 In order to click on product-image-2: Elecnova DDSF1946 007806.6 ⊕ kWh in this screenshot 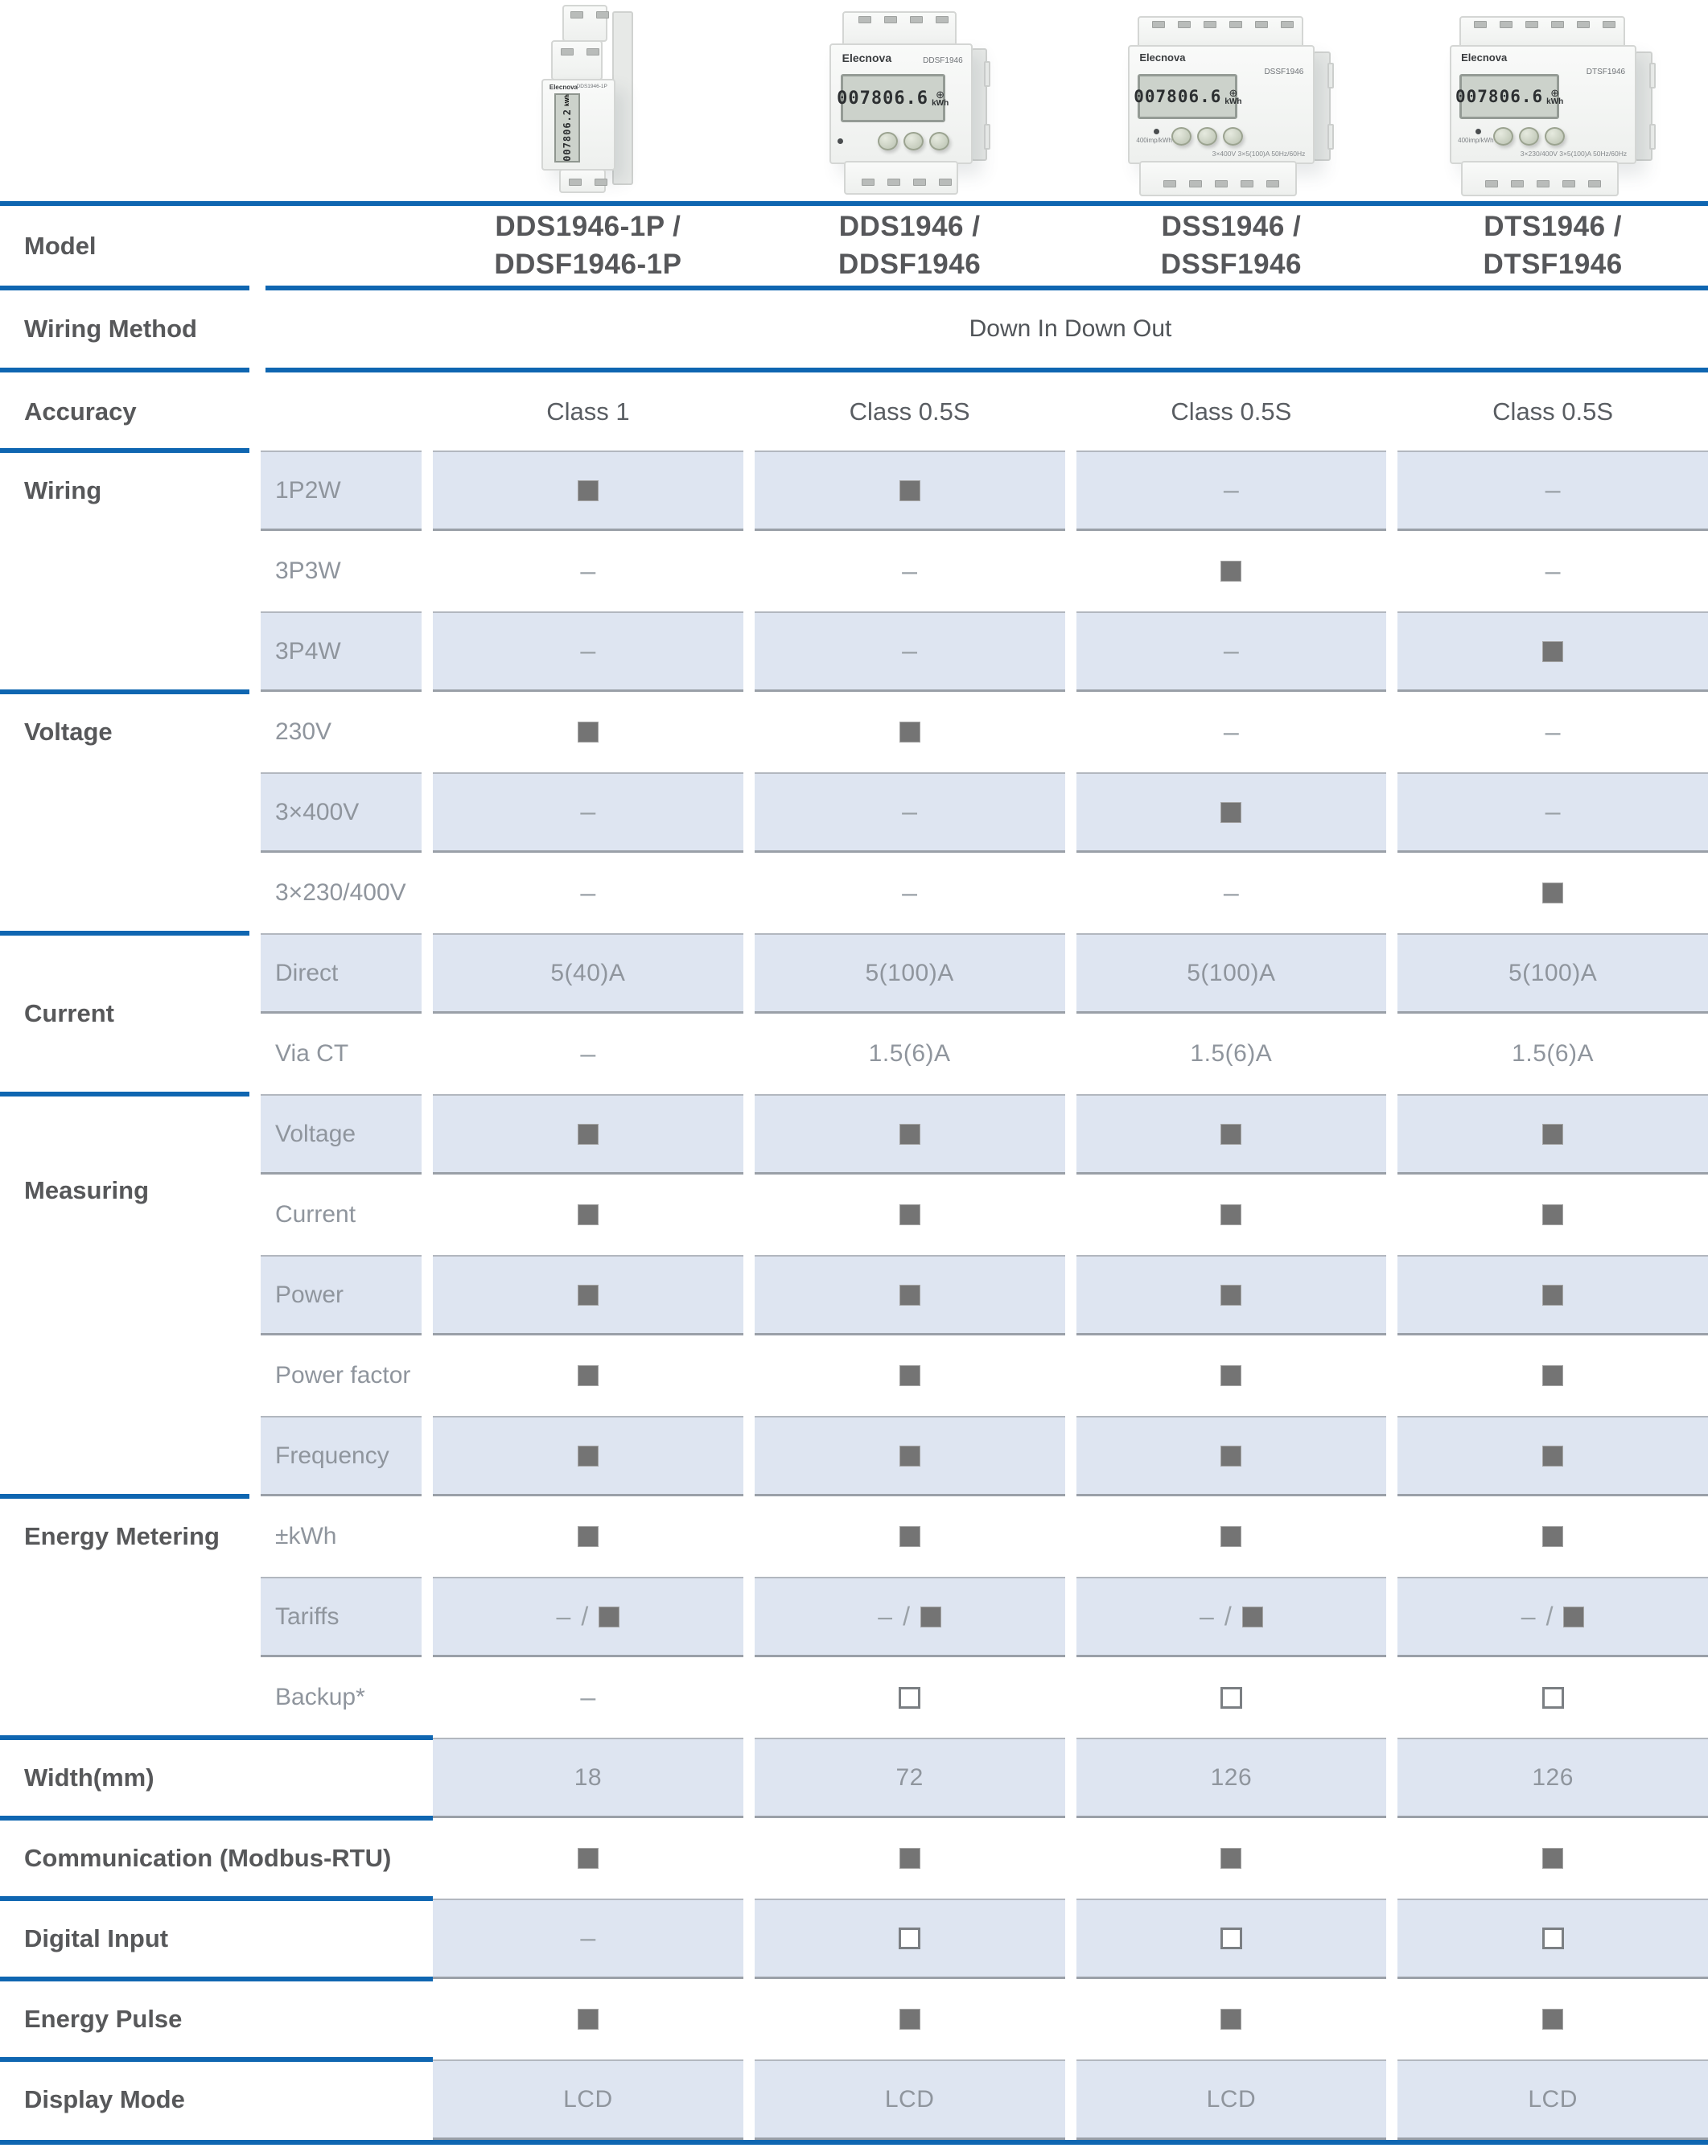, I will do `click(910, 100)`.